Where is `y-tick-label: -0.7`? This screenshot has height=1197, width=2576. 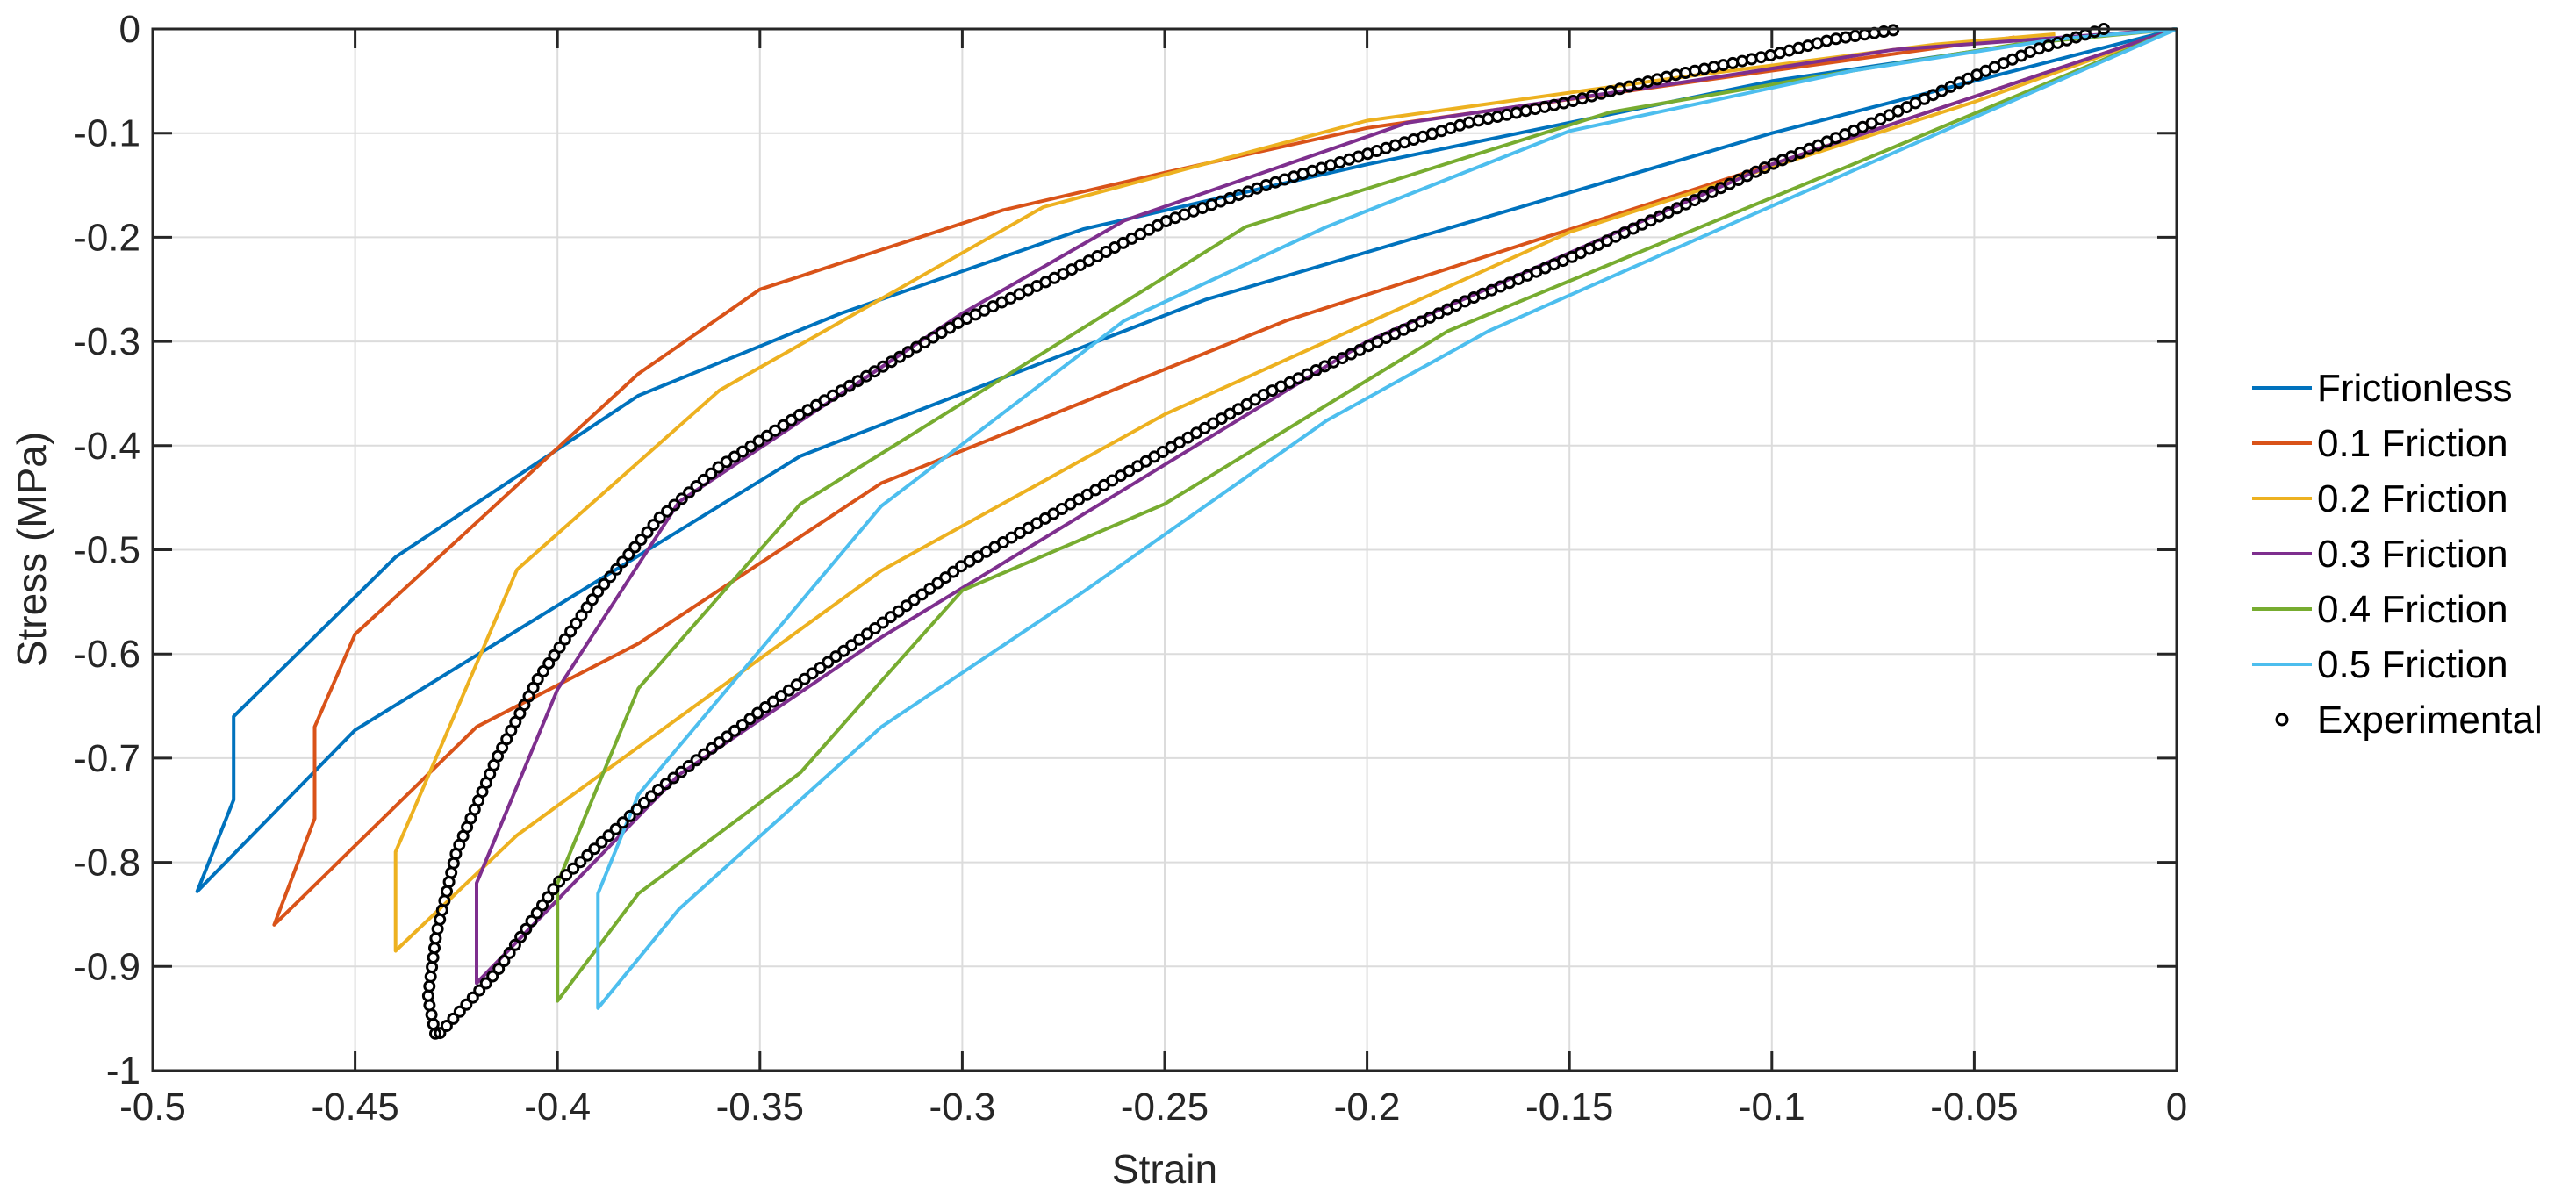 y-tick-label: -0.7 is located at coordinates (107, 758).